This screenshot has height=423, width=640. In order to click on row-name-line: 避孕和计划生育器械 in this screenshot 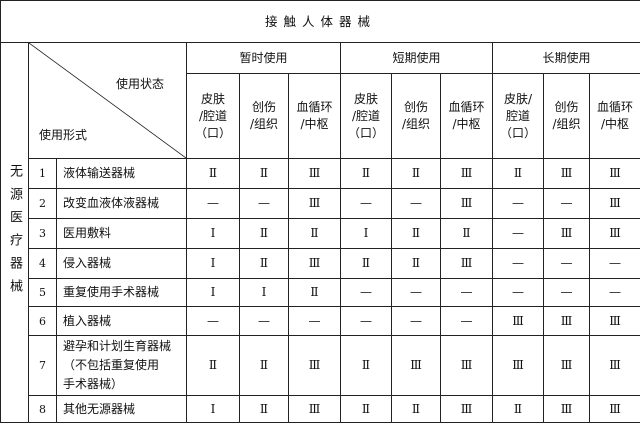, I will do `click(124, 346)`.